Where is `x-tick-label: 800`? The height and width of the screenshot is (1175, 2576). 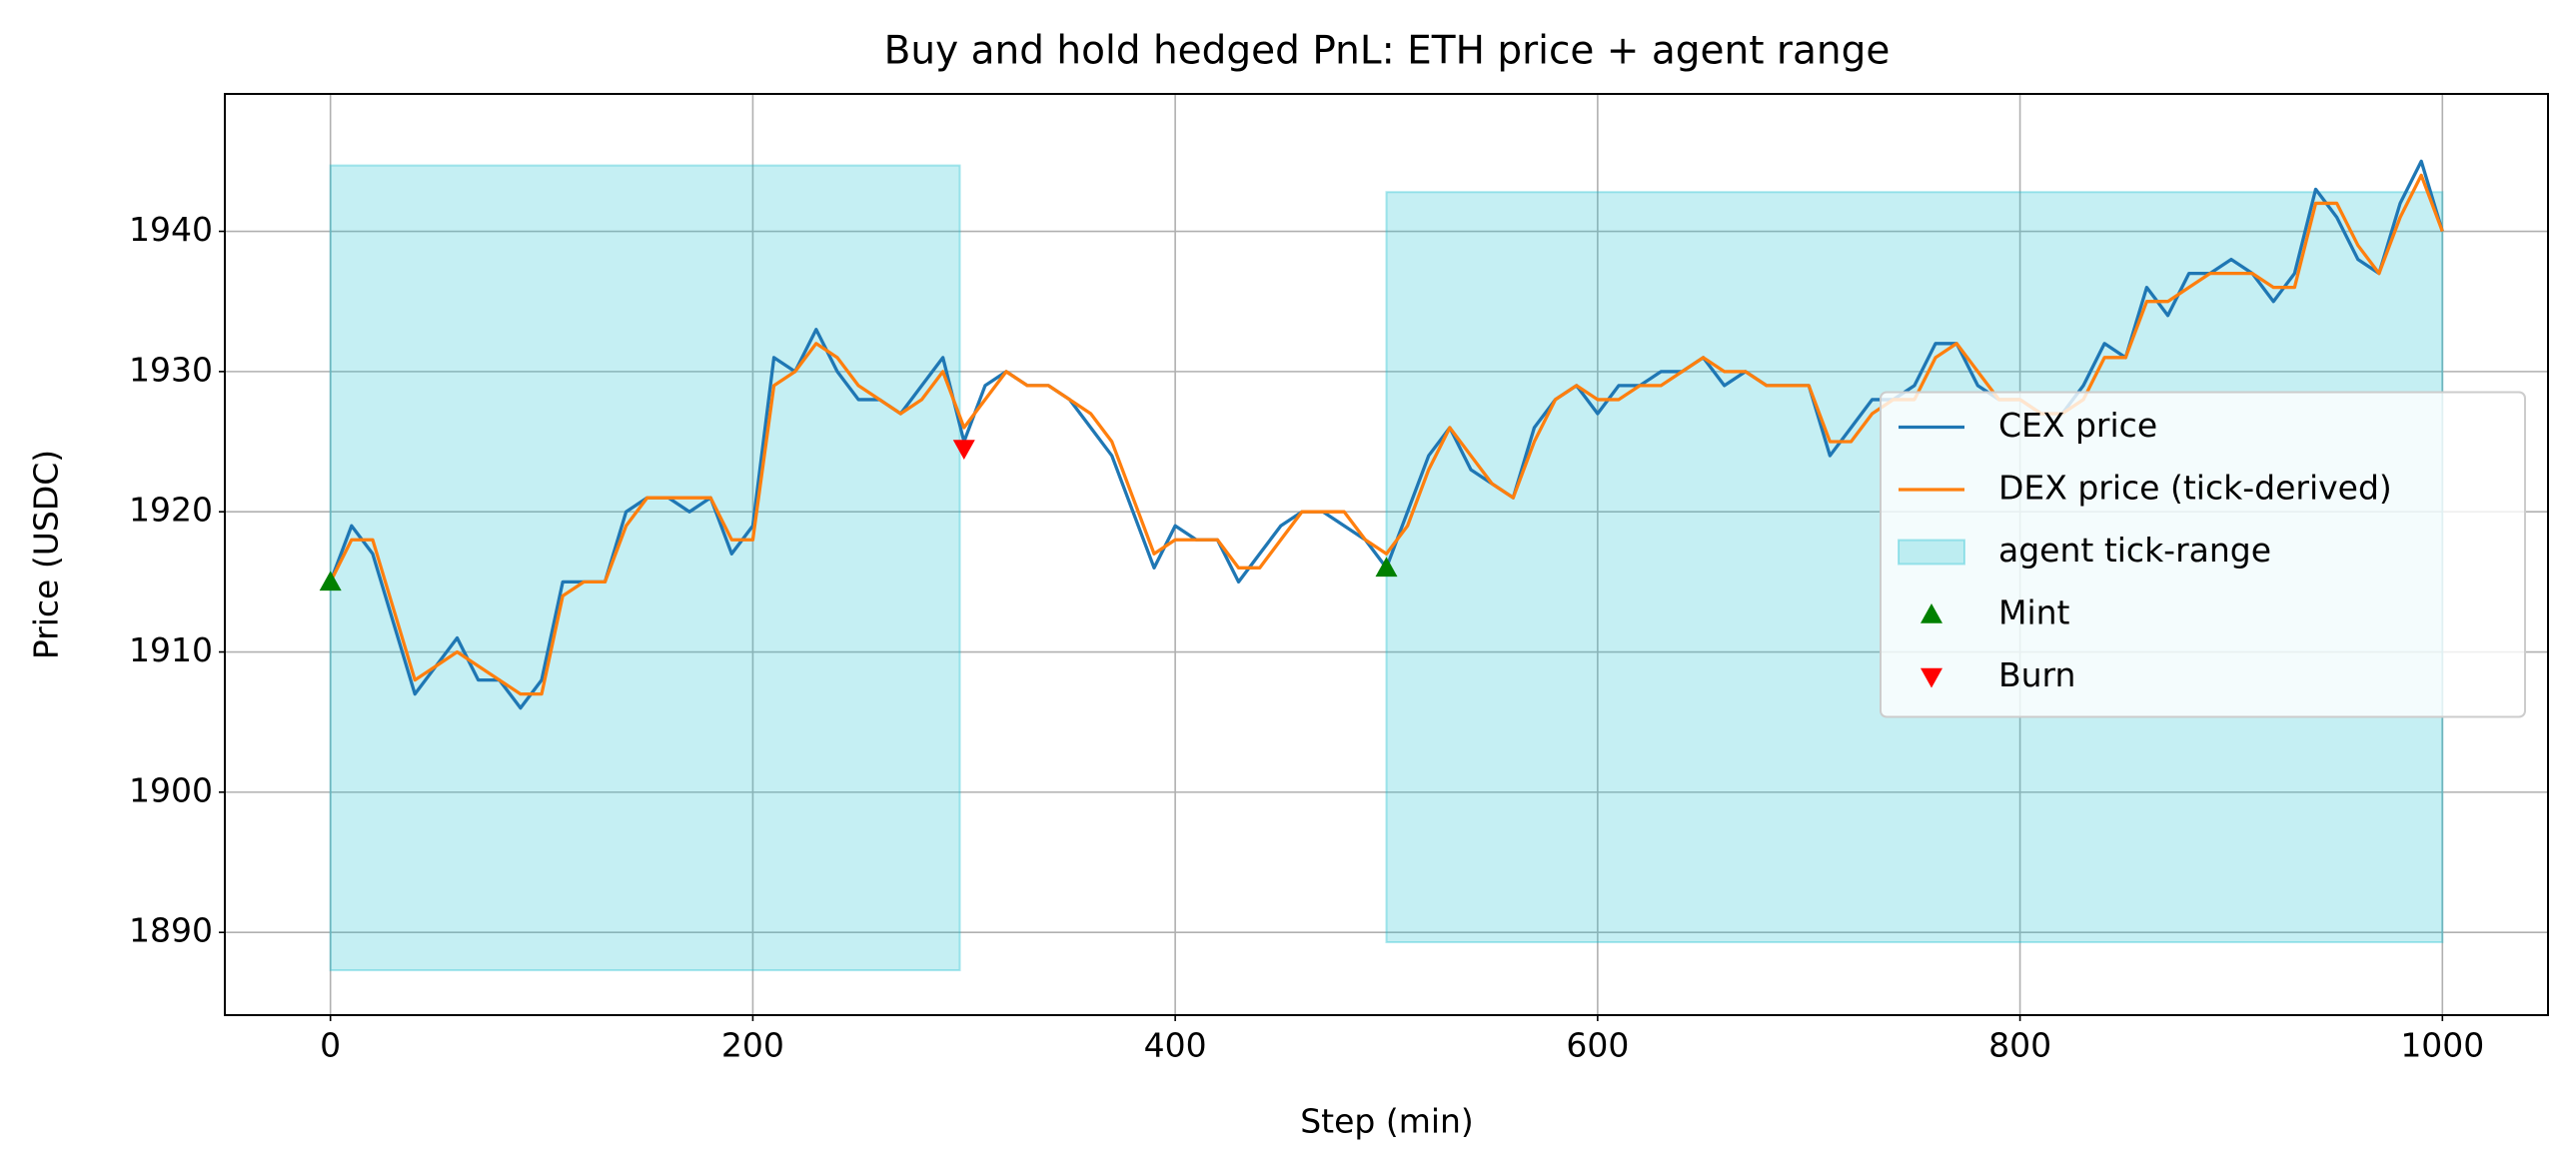
x-tick-label: 800 is located at coordinates (2019, 1045).